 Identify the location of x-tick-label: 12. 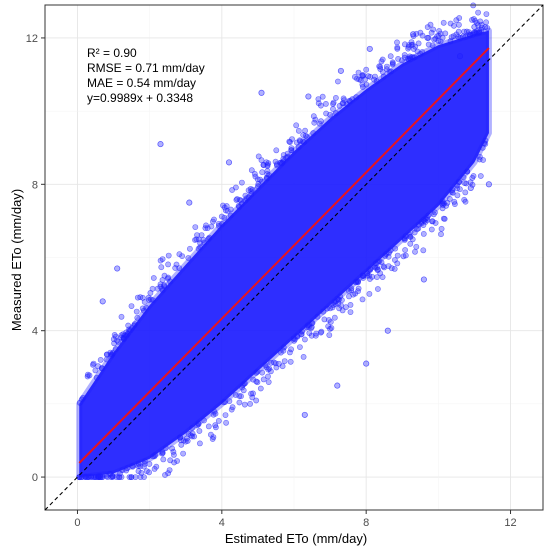
(510, 523).